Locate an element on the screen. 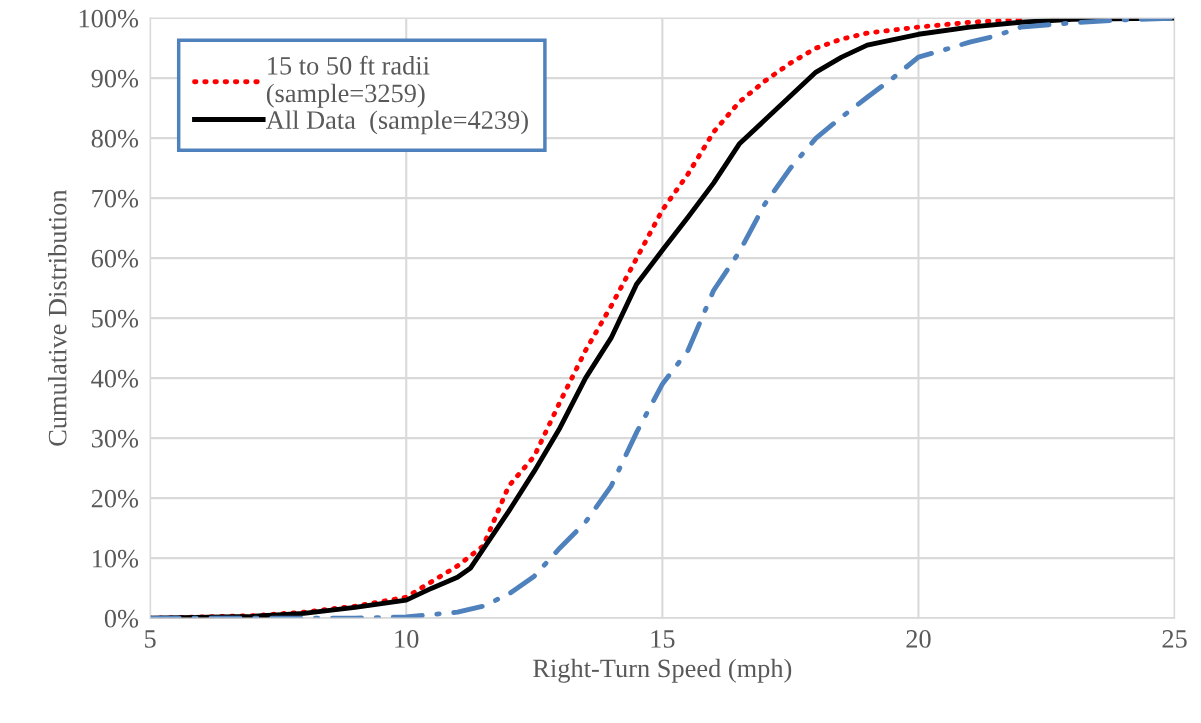  x-tick-label: 5 is located at coordinates (150, 639).